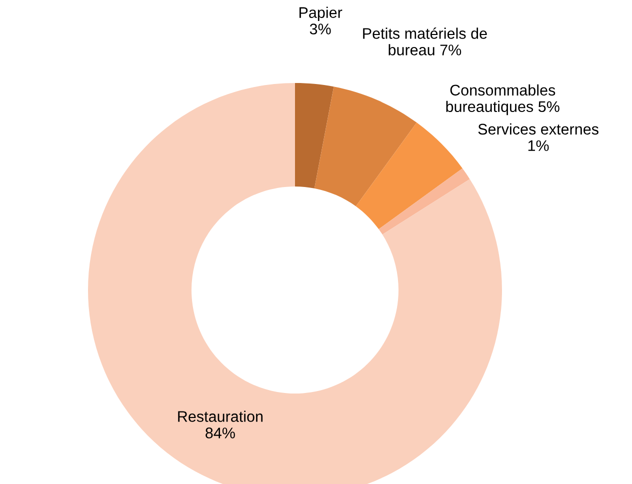 This screenshot has width=632, height=484. What do you see at coordinates (538, 129) in the screenshot?
I see `slice-label: Services externes` at bounding box center [538, 129].